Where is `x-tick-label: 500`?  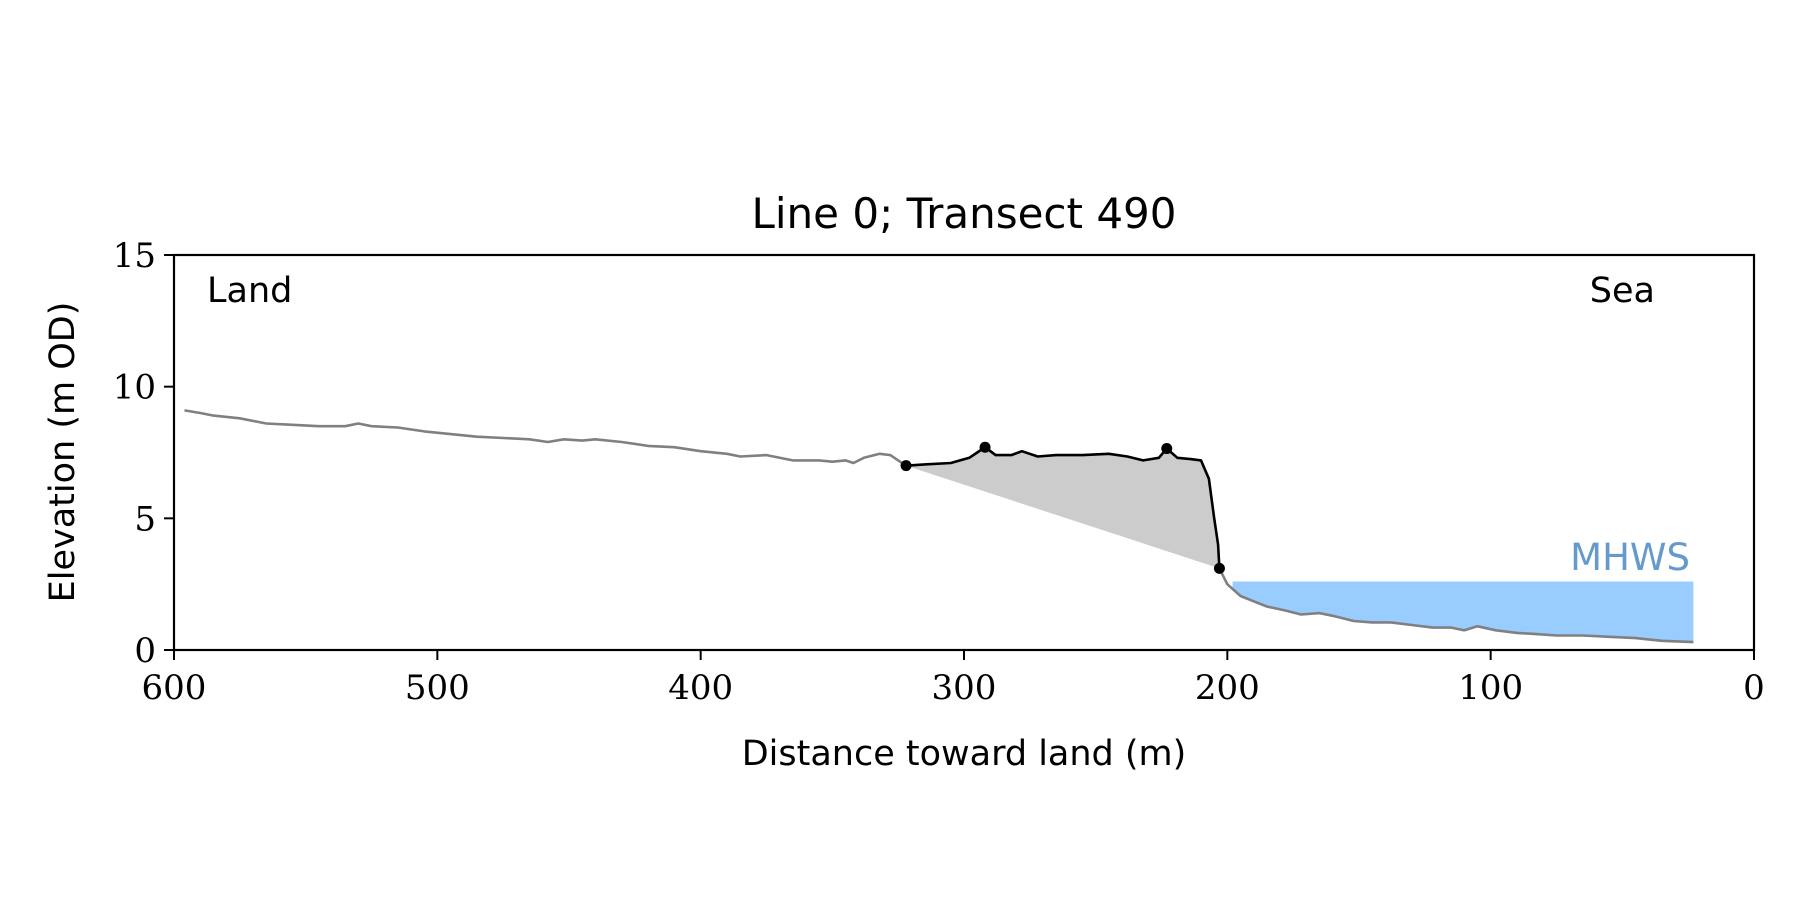
x-tick-label: 500 is located at coordinates (437, 688).